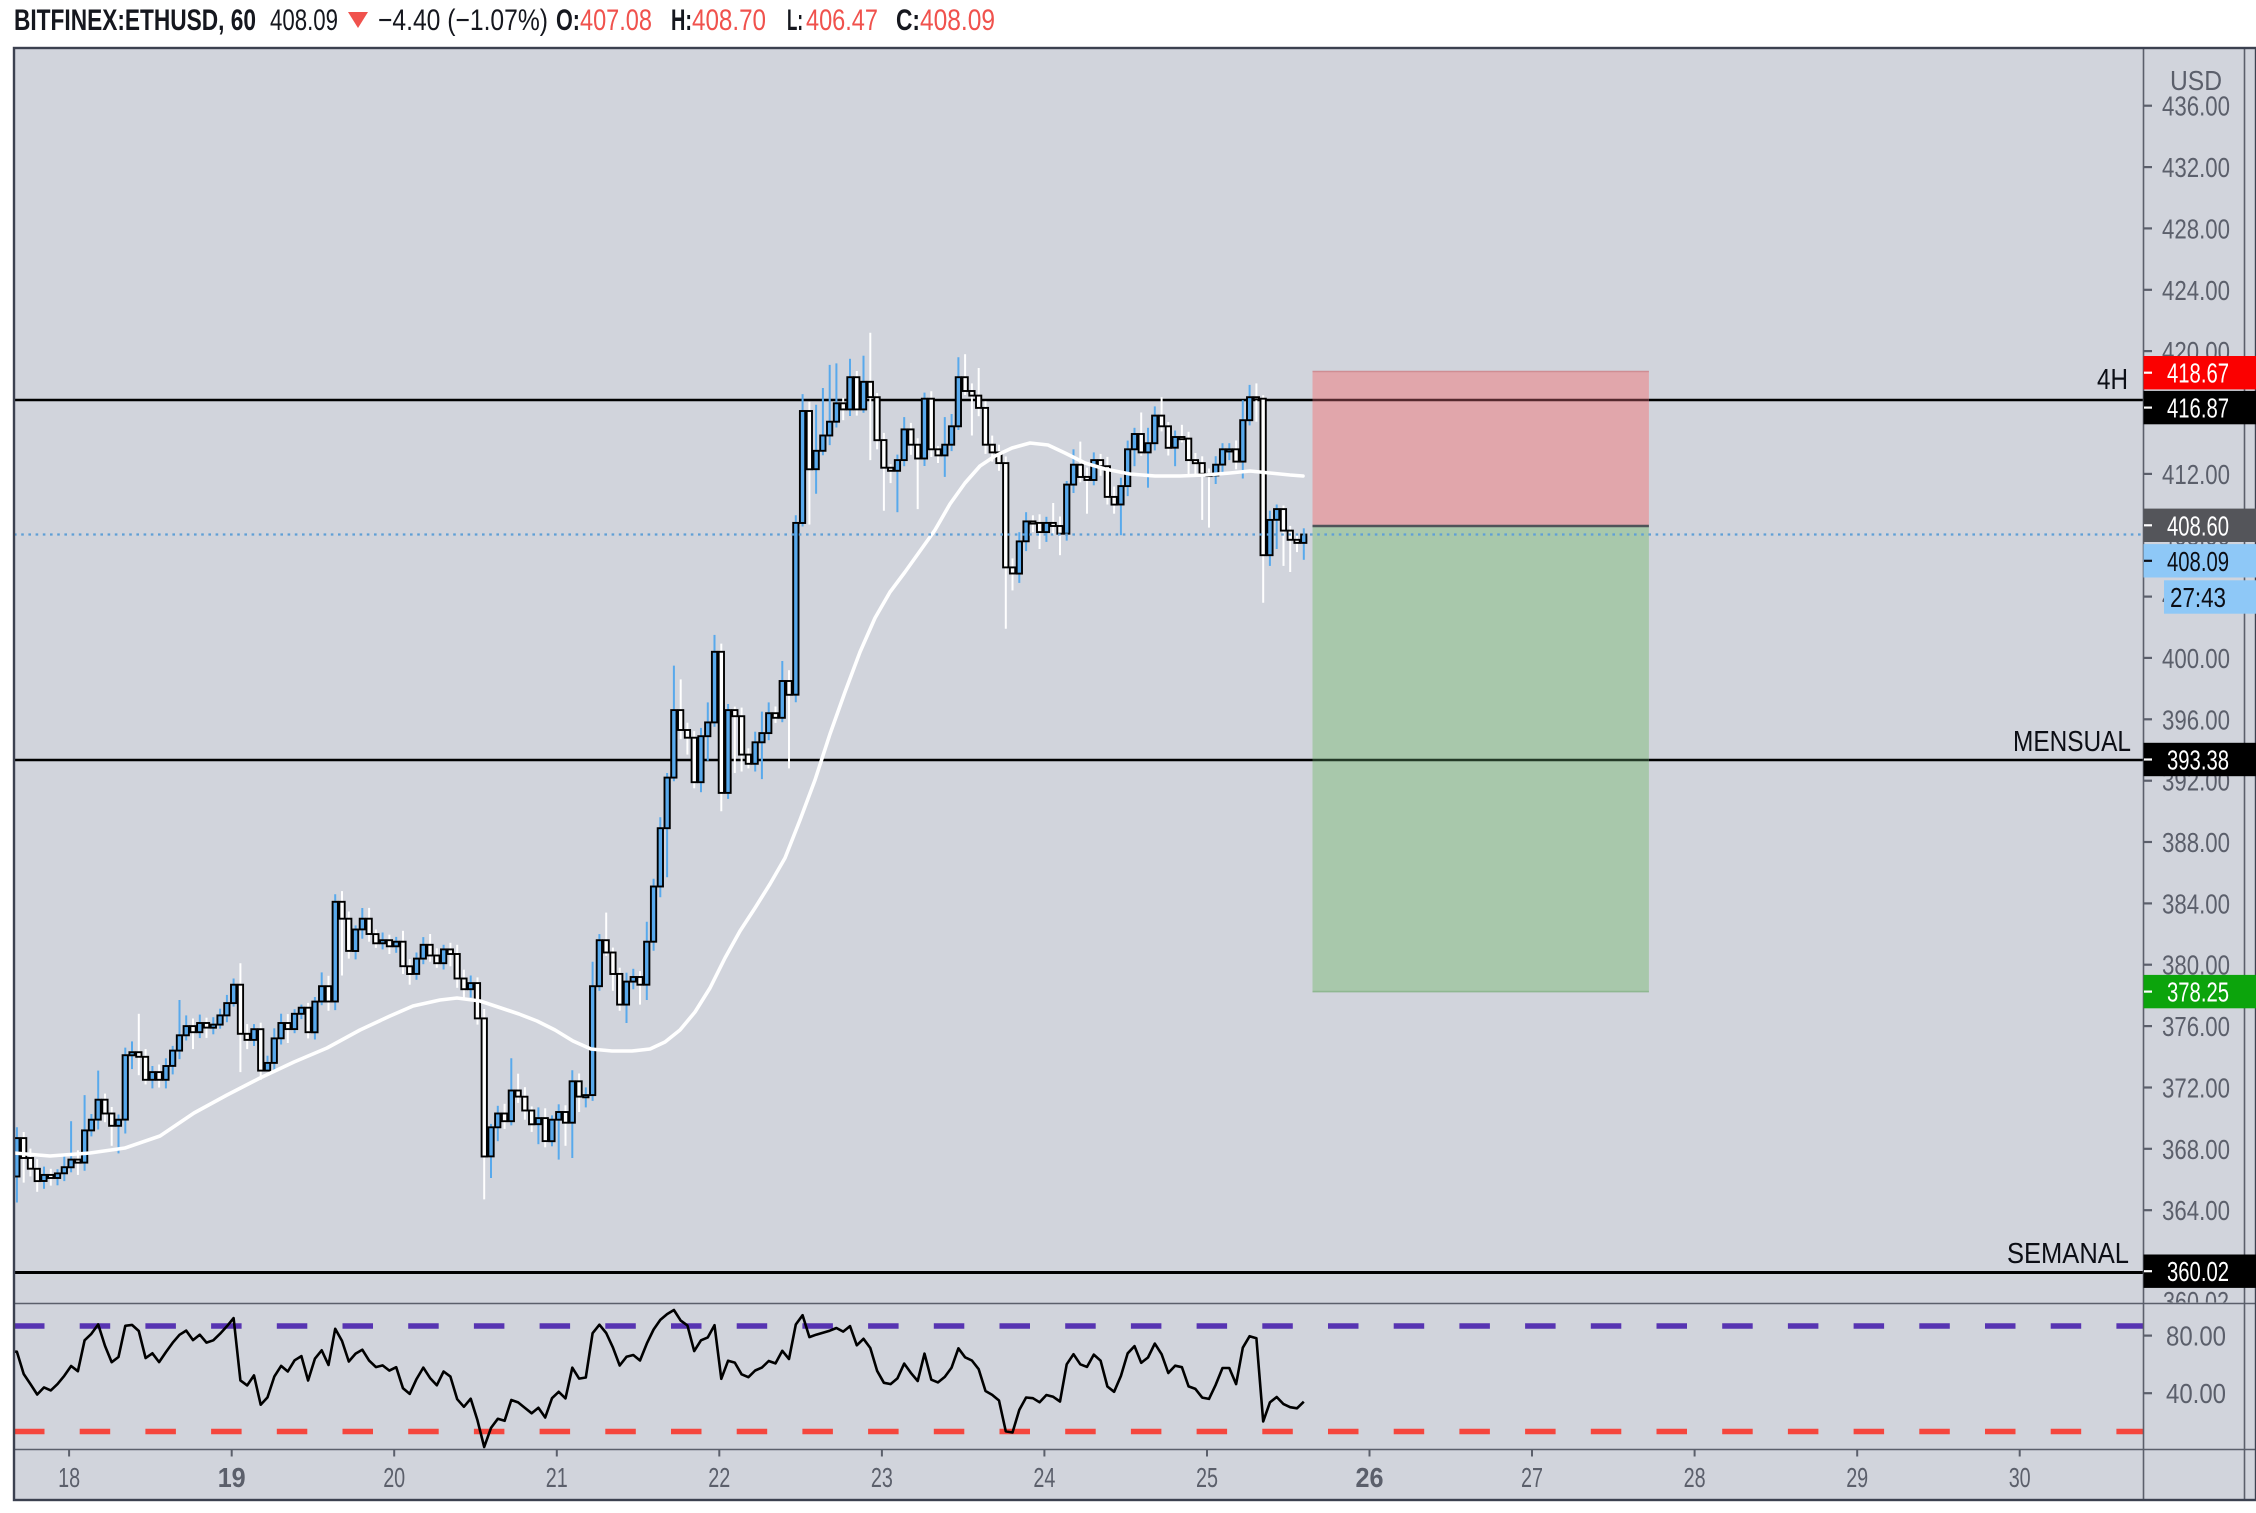  Describe the element at coordinates (2196, 903) in the screenshot. I see `svg-text: 384.00` at that location.